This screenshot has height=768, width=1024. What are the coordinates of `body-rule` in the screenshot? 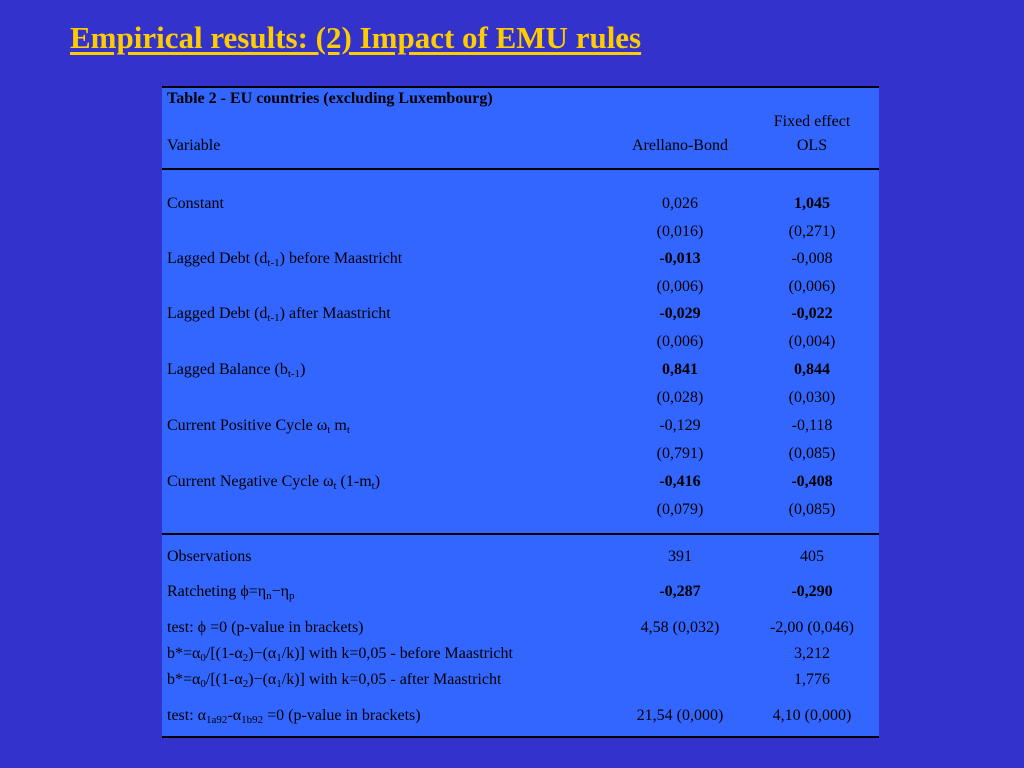 It's located at (520, 534).